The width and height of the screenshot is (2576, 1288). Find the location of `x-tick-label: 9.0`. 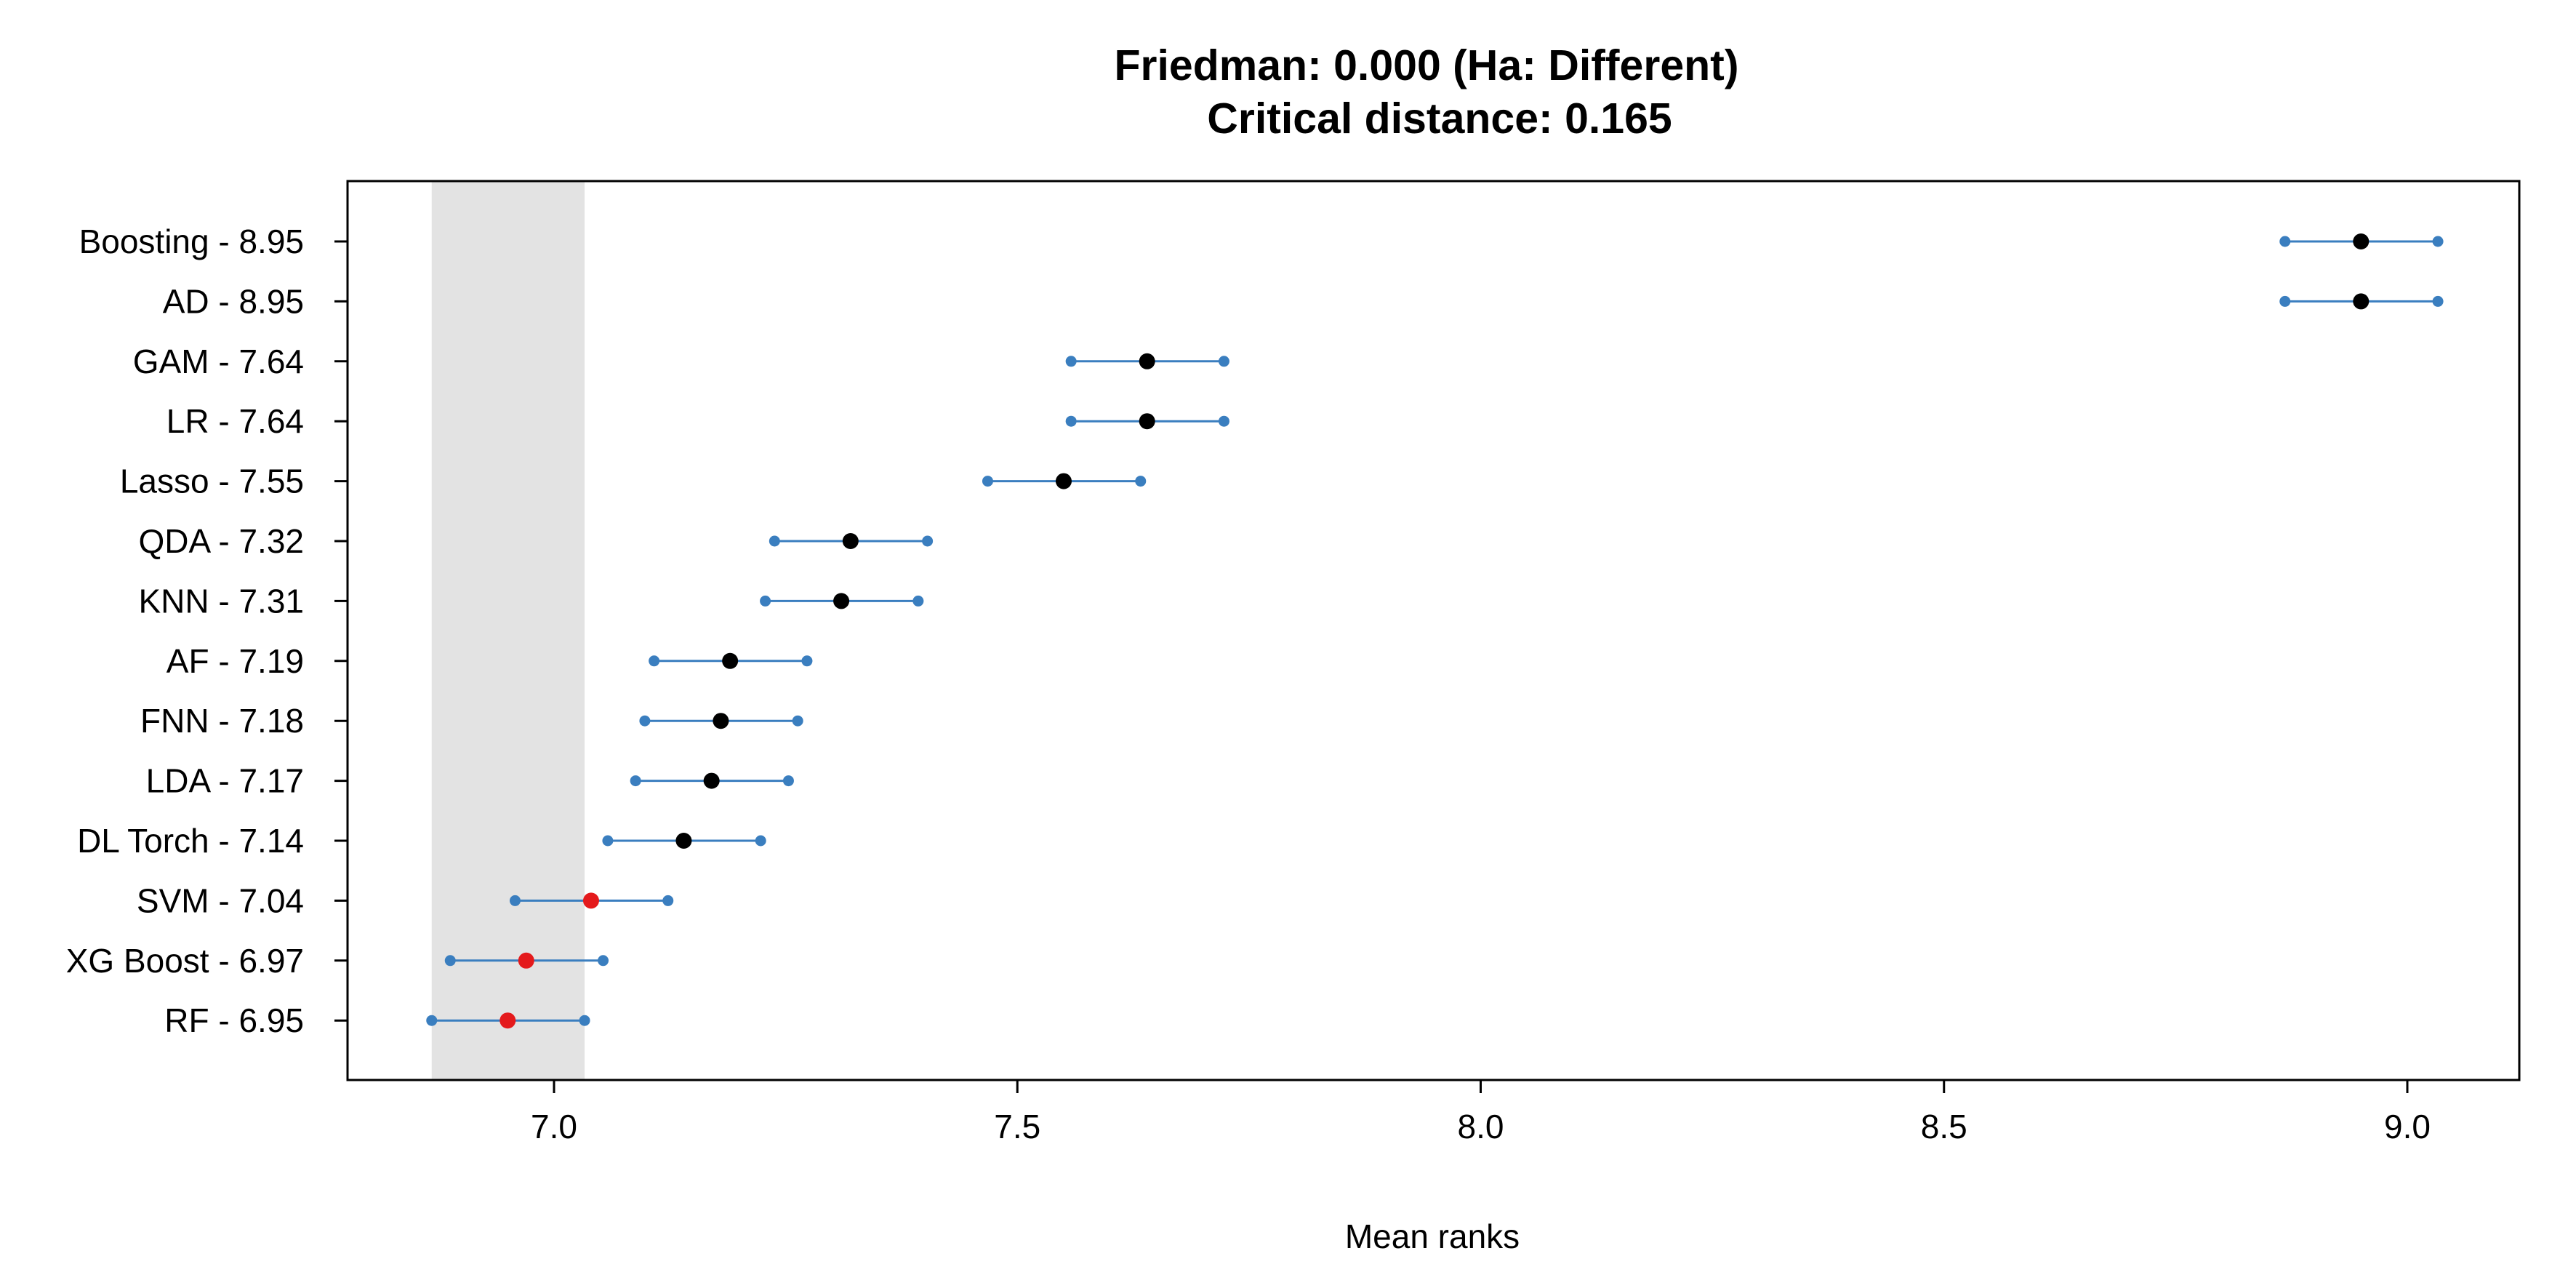

x-tick-label: 9.0 is located at coordinates (2407, 1126).